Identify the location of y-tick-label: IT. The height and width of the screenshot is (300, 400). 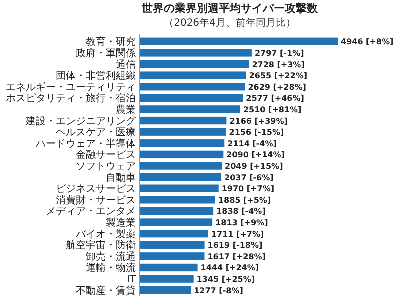
(131, 280).